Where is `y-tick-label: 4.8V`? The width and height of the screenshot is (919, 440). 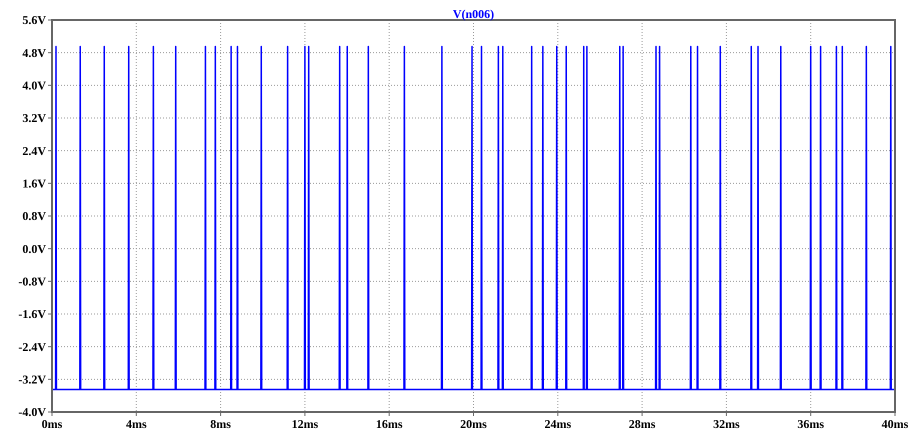 y-tick-label: 4.8V is located at coordinates (34, 53).